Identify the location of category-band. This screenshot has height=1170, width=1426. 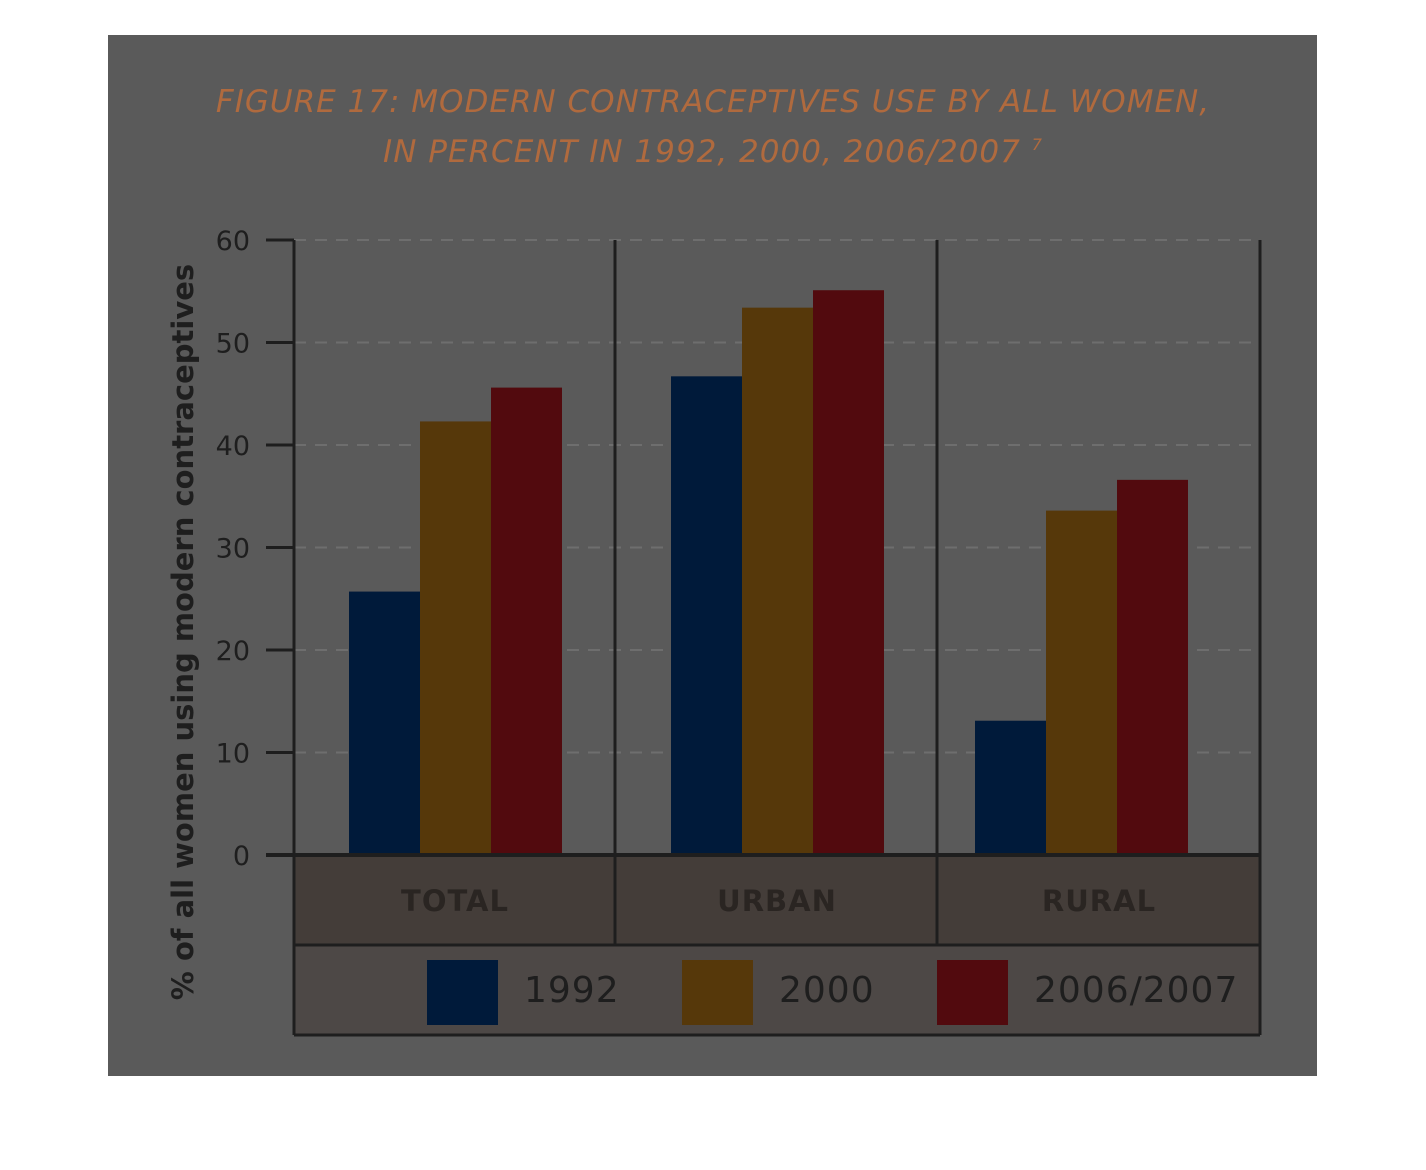
(777, 900).